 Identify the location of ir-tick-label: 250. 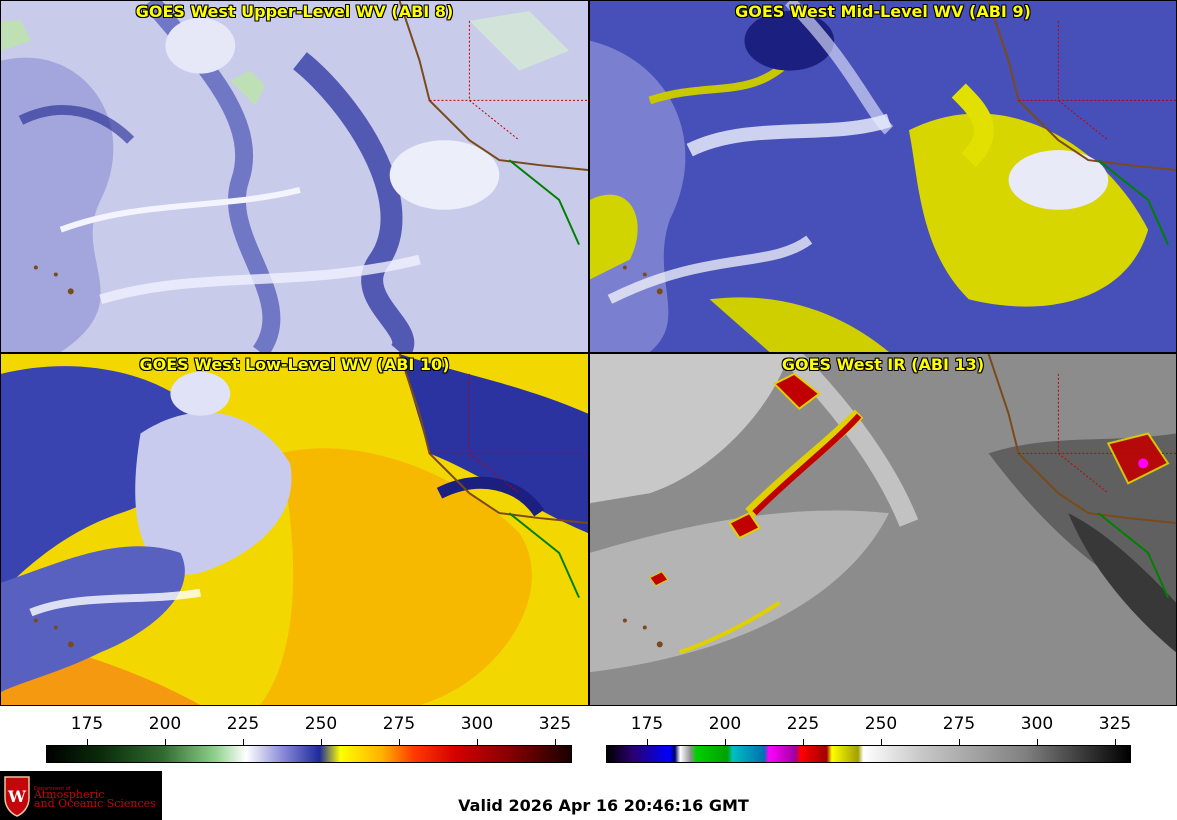
(881, 724).